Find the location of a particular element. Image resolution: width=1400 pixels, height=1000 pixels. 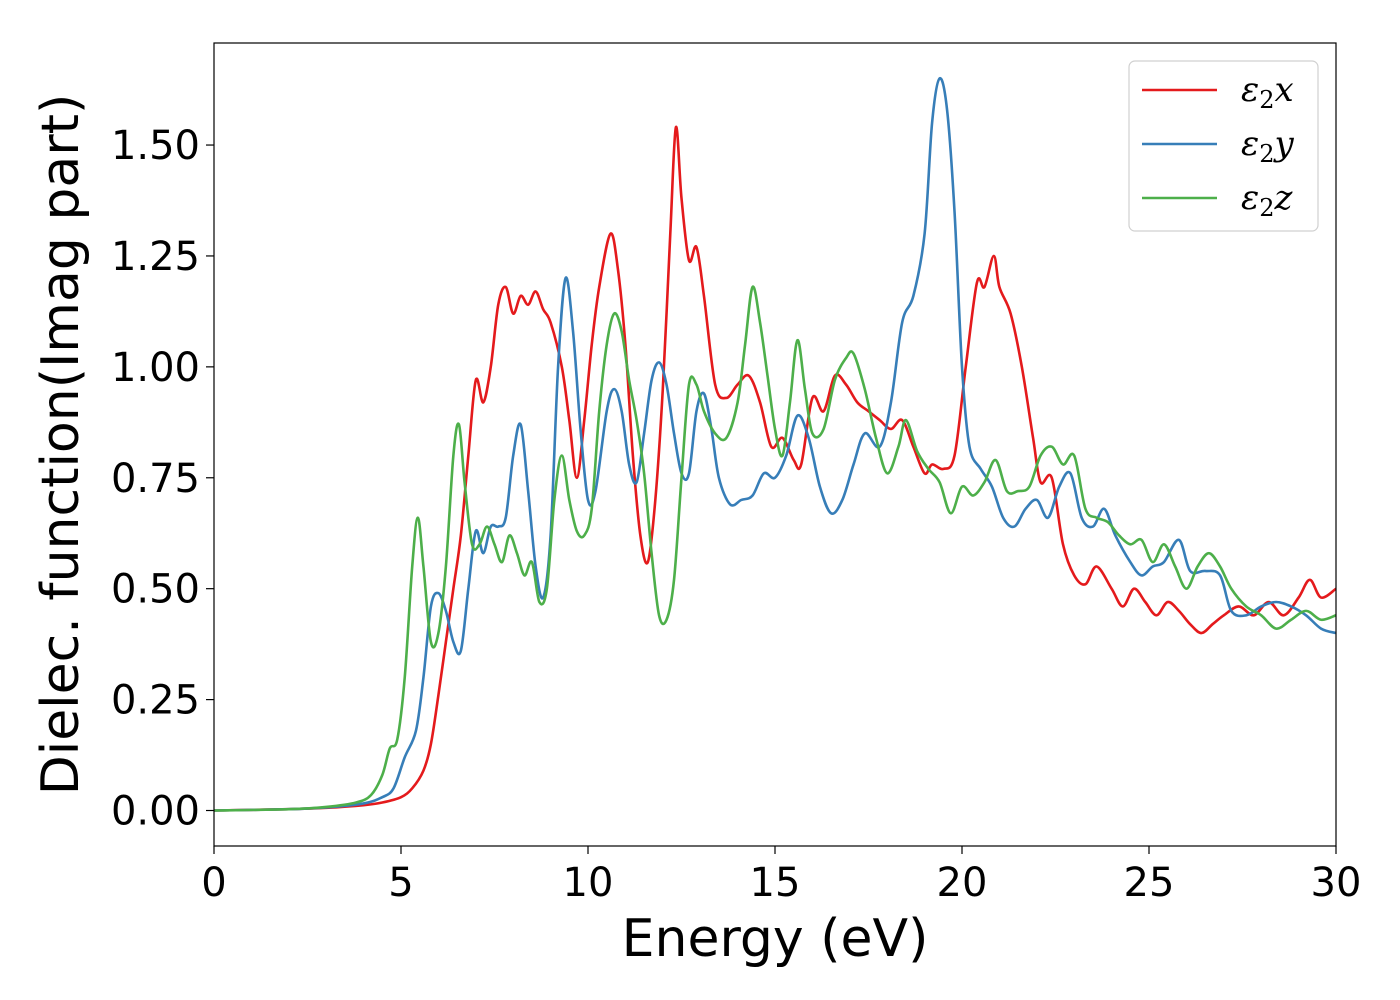

legend-label-x: ε2x is located at coordinates (1267, 92).